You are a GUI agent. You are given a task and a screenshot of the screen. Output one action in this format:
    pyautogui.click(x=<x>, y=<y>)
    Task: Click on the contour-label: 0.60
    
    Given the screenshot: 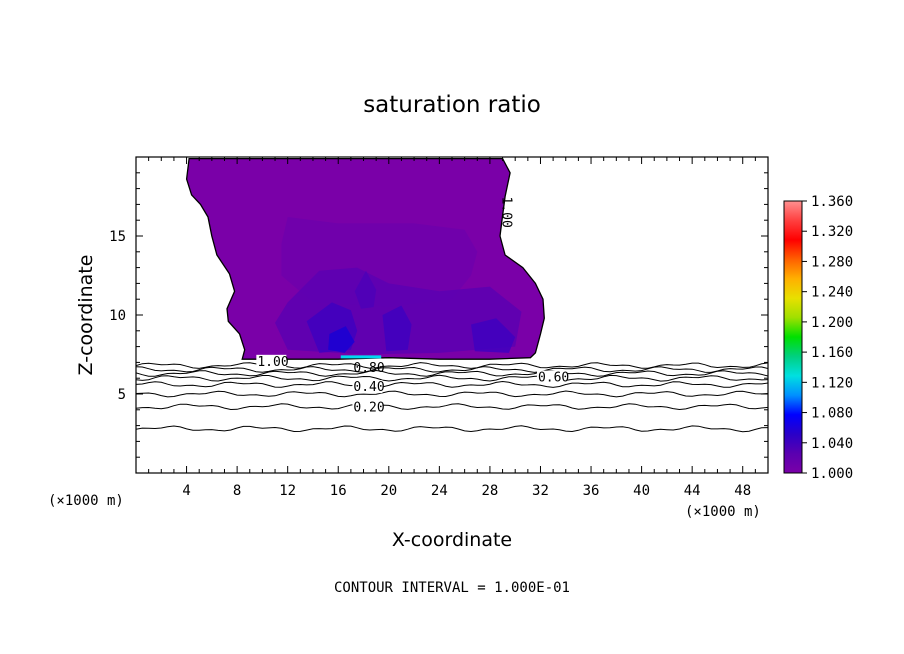 What is the action you would take?
    pyautogui.click(x=553, y=378)
    